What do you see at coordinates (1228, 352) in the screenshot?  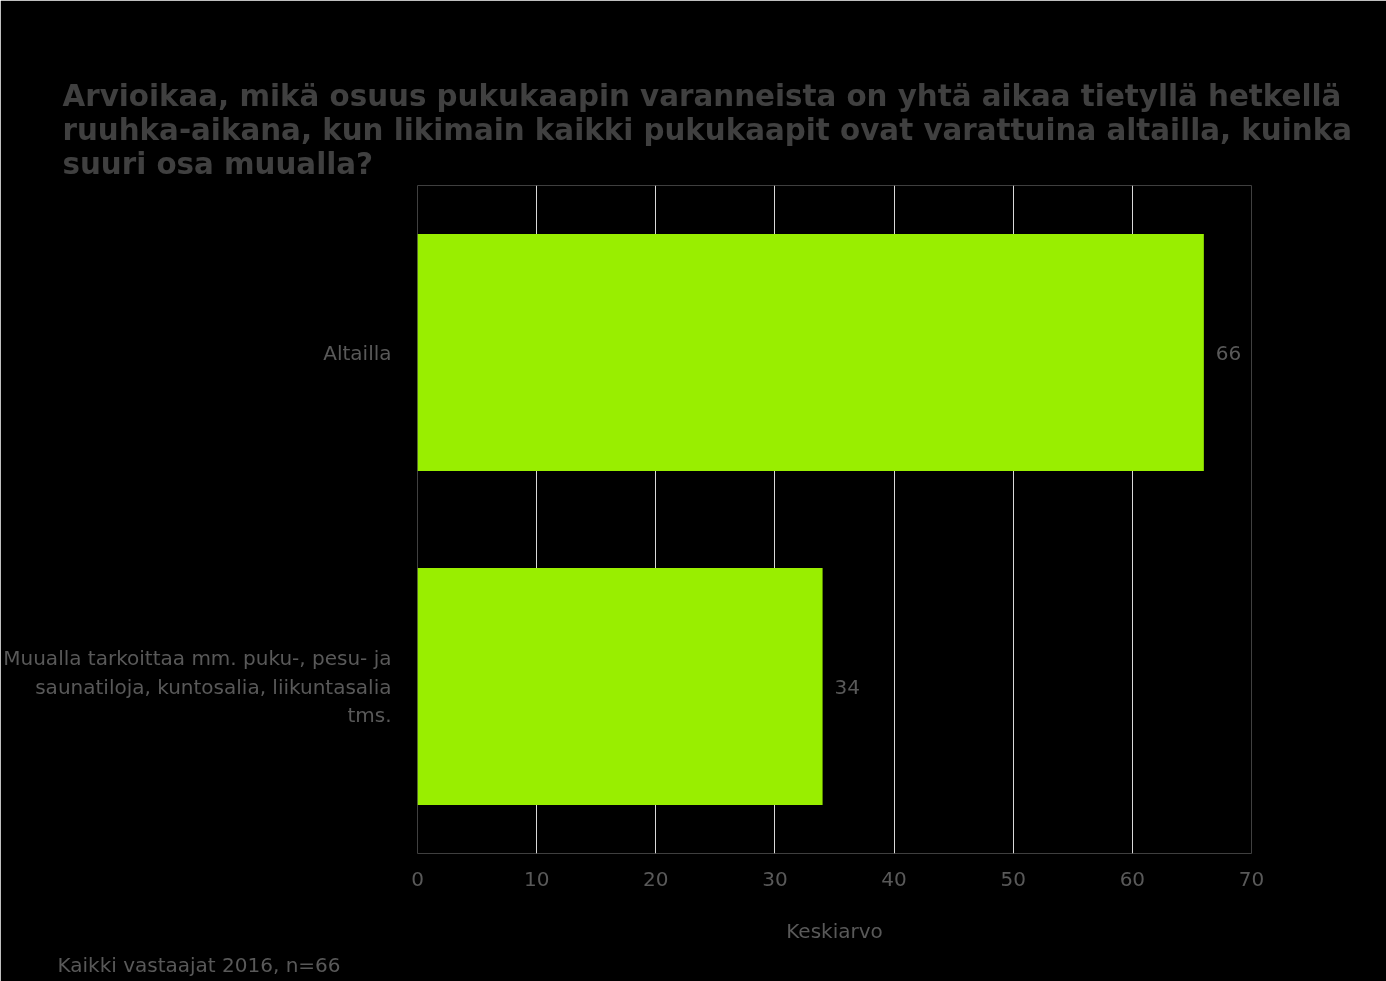 I see `data-label: 66` at bounding box center [1228, 352].